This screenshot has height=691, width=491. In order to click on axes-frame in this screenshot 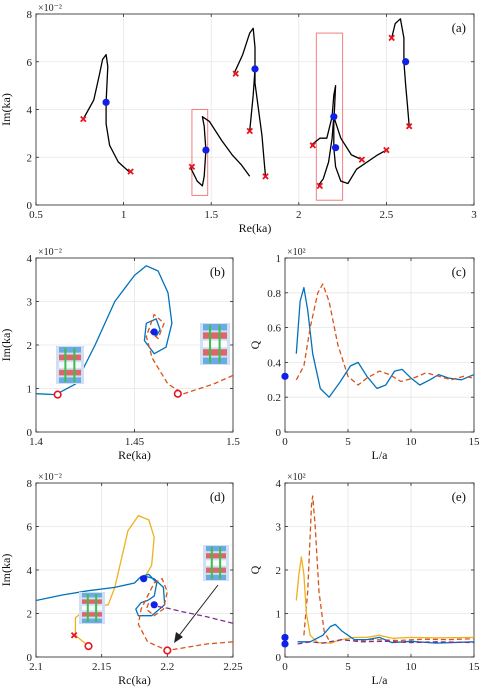, I will do `click(379, 345)`.